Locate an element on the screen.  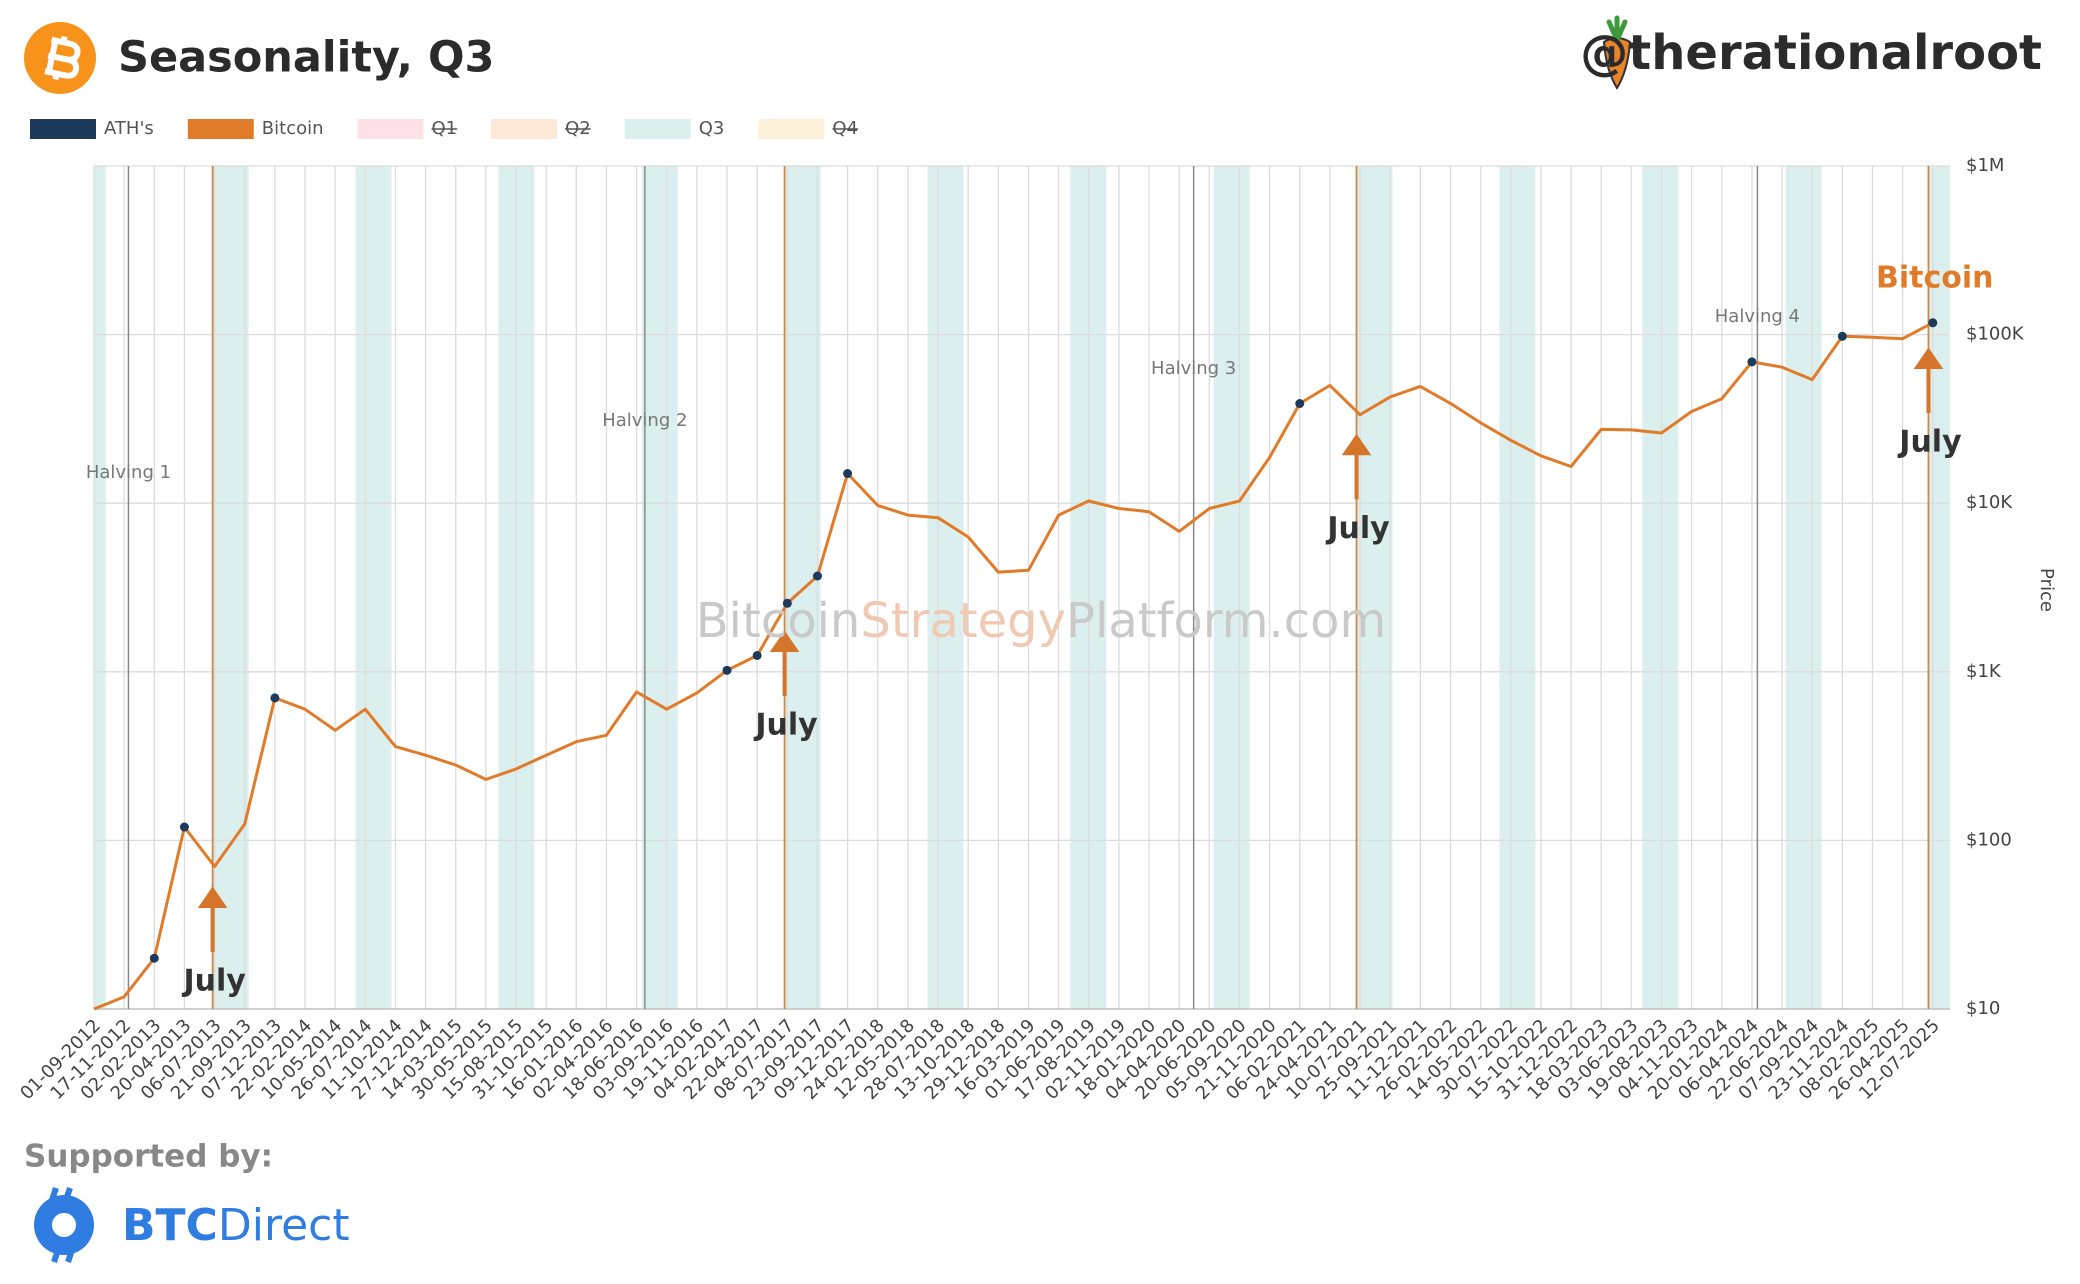
title: Seasonality, Q3 is located at coordinates (306, 58).